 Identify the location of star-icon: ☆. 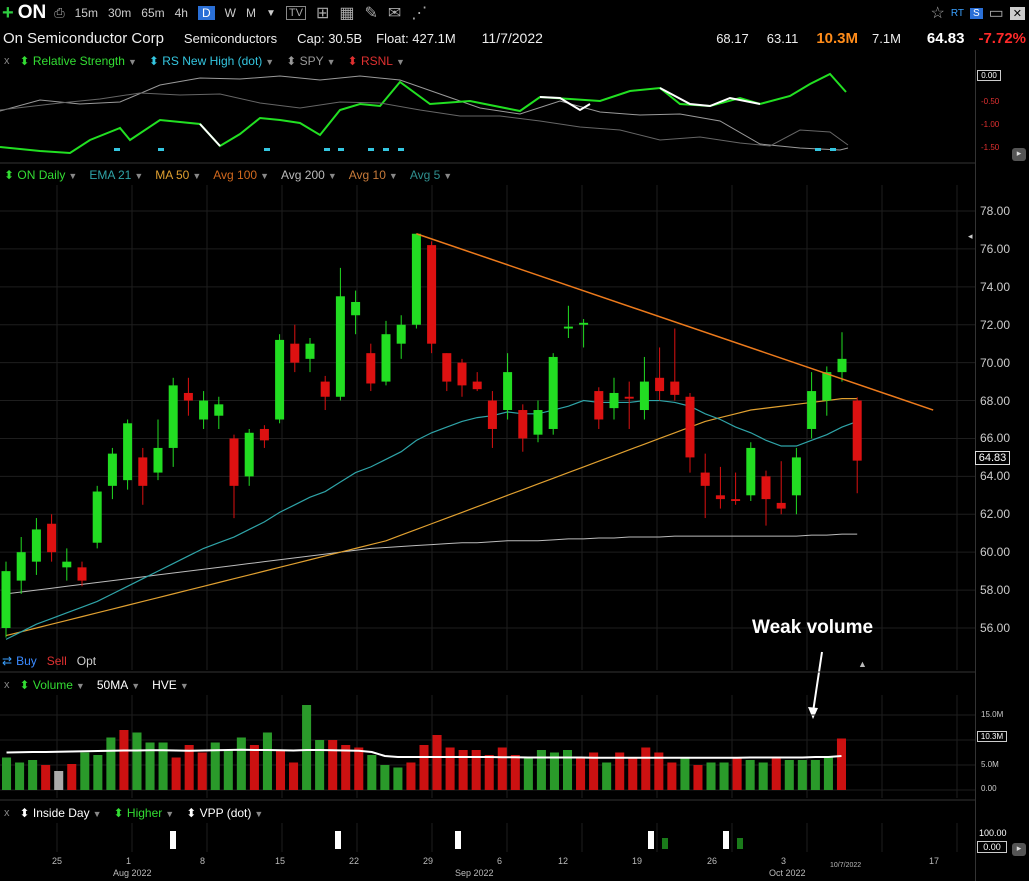
(937, 13).